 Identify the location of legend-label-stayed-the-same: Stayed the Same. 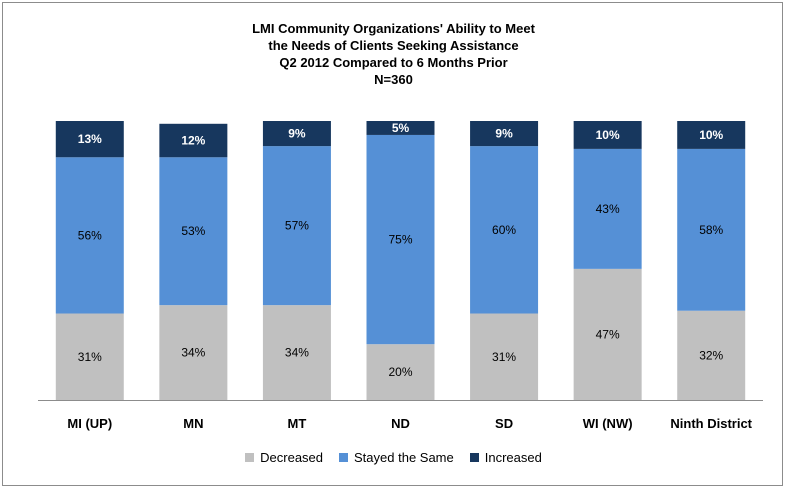
(404, 457).